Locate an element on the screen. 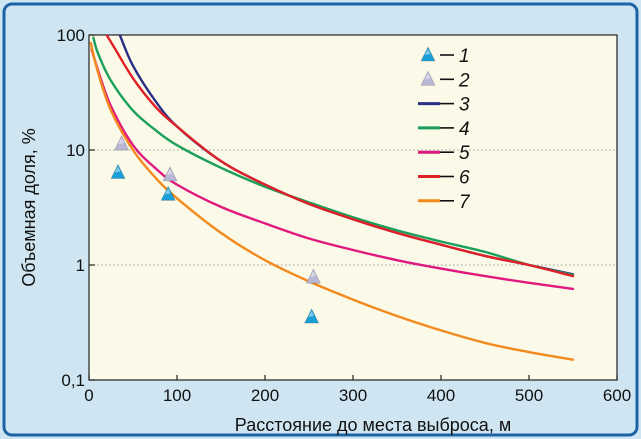 This screenshot has width=641, height=439. legend-label-4: 4 is located at coordinates (464, 129).